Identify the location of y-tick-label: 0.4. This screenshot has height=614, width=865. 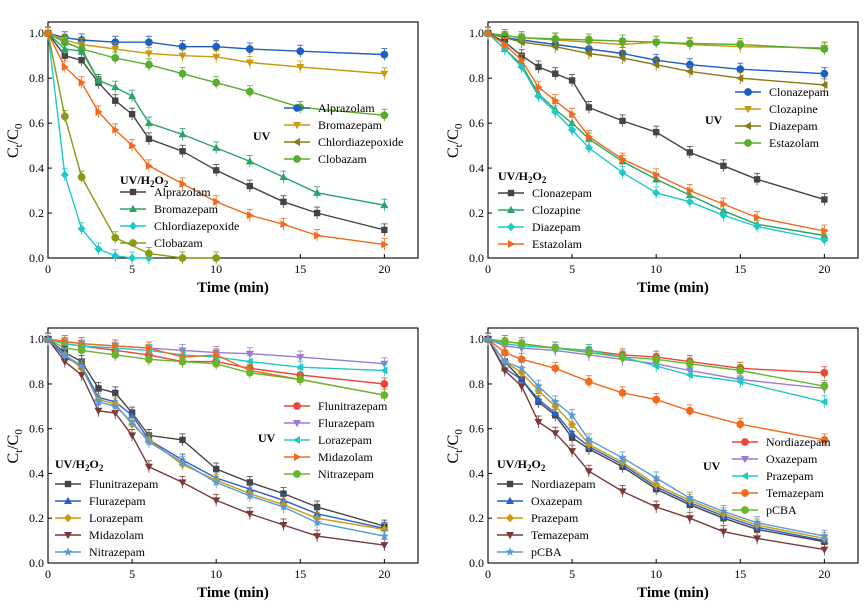
(36, 168).